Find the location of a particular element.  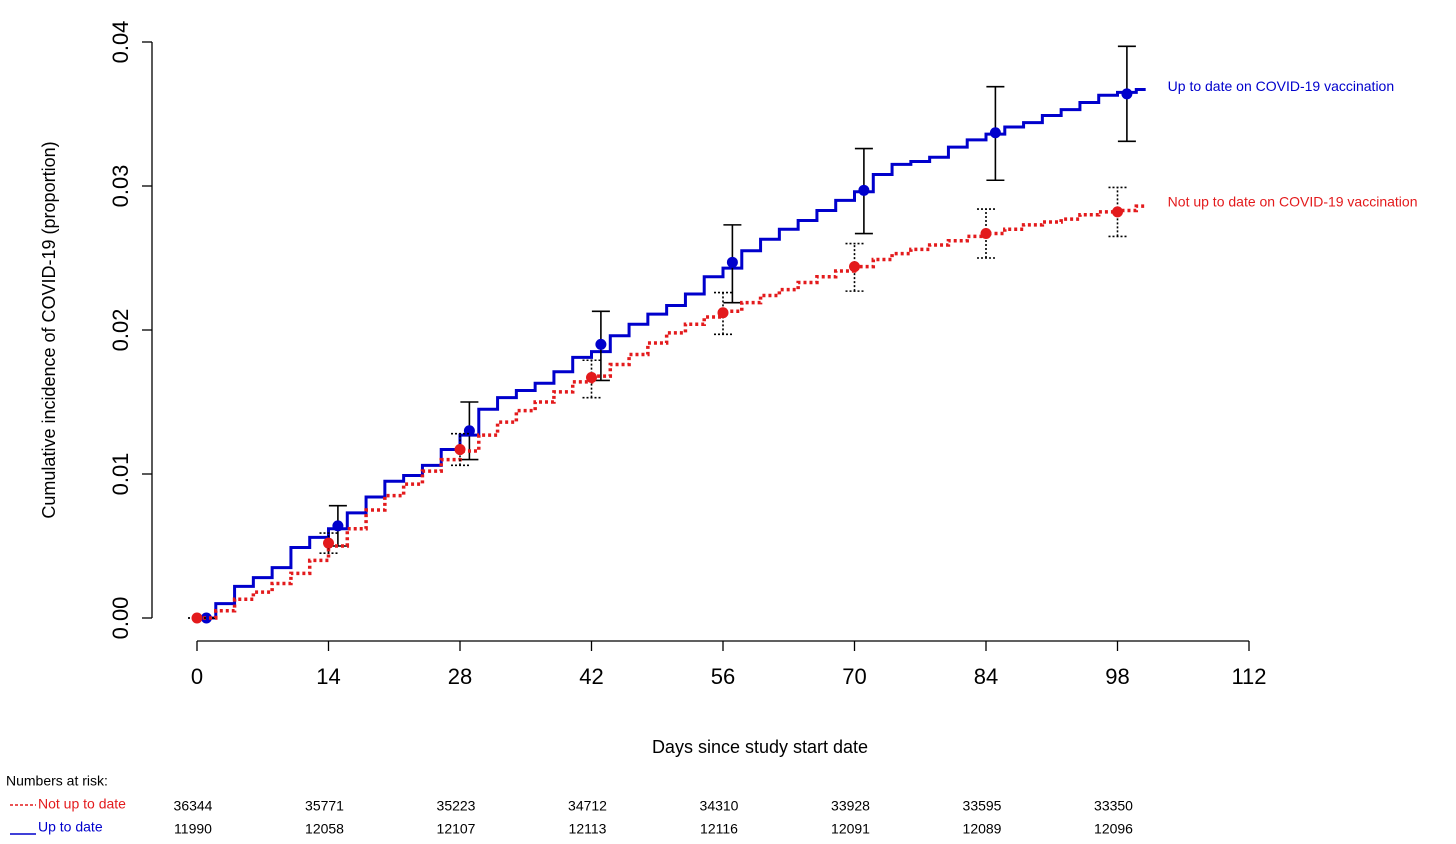

risk-value: 12096 is located at coordinates (1113, 829).